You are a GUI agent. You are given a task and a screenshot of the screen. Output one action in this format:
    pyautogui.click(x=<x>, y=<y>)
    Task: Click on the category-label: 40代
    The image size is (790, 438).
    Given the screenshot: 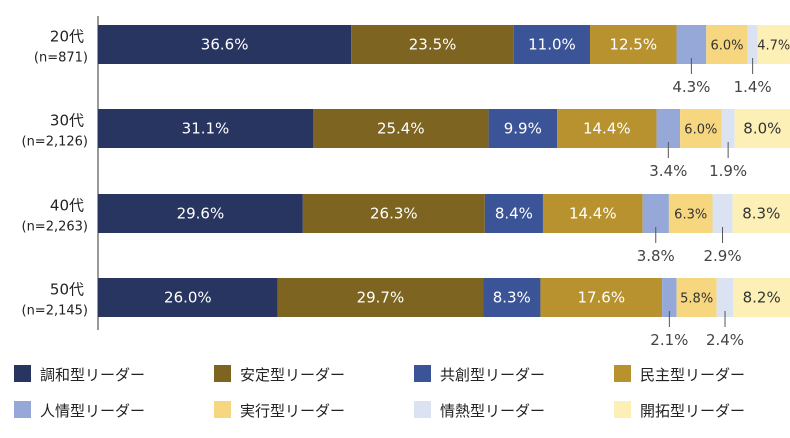 What is the action you would take?
    pyautogui.click(x=67, y=206)
    